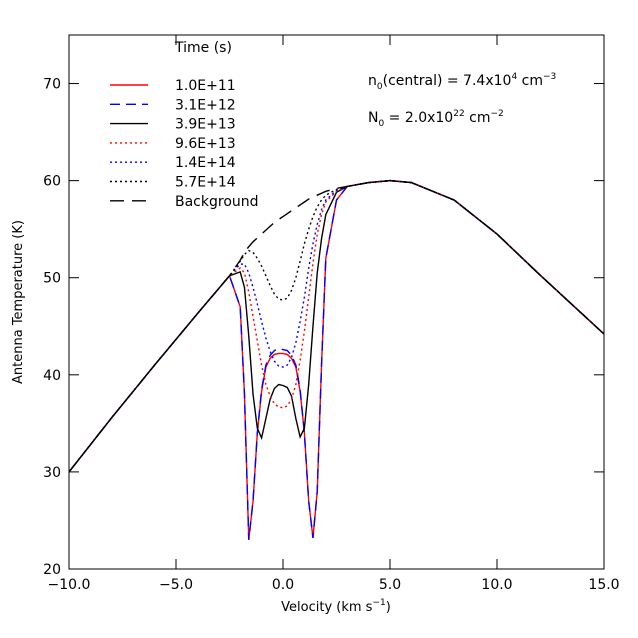 This screenshot has height=638, width=638. Describe the element at coordinates (496, 114) in the screenshot. I see `annotation-sup: −2` at that location.